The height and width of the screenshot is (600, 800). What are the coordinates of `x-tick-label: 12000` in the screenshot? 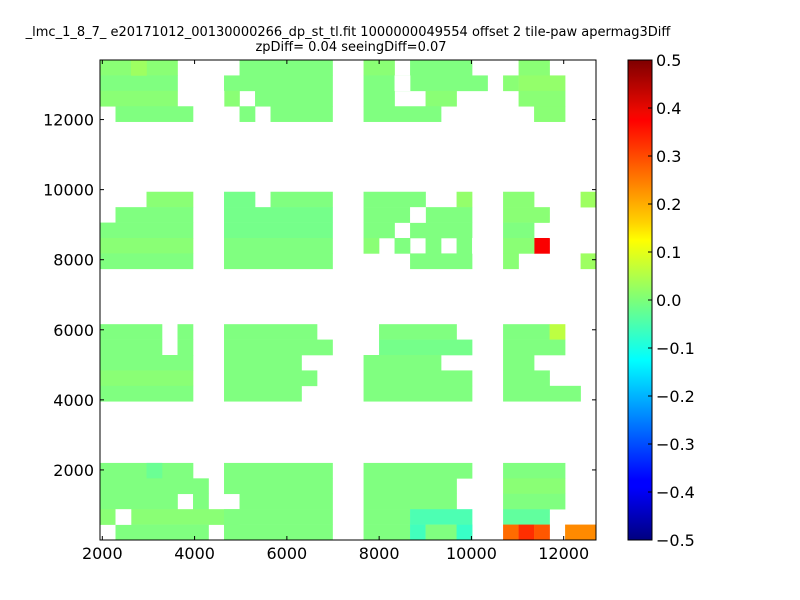 It's located at (563, 553).